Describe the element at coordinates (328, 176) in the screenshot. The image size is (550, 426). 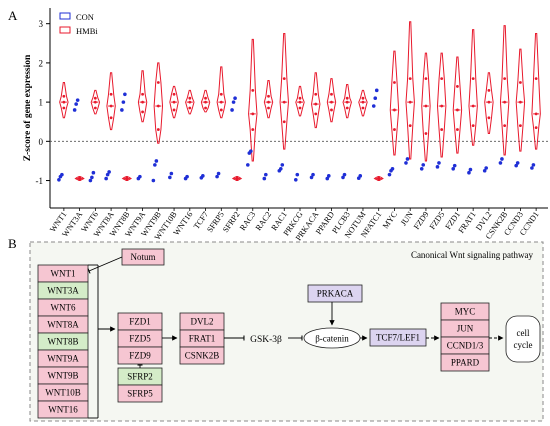
I see `con-point-ppard` at that location.